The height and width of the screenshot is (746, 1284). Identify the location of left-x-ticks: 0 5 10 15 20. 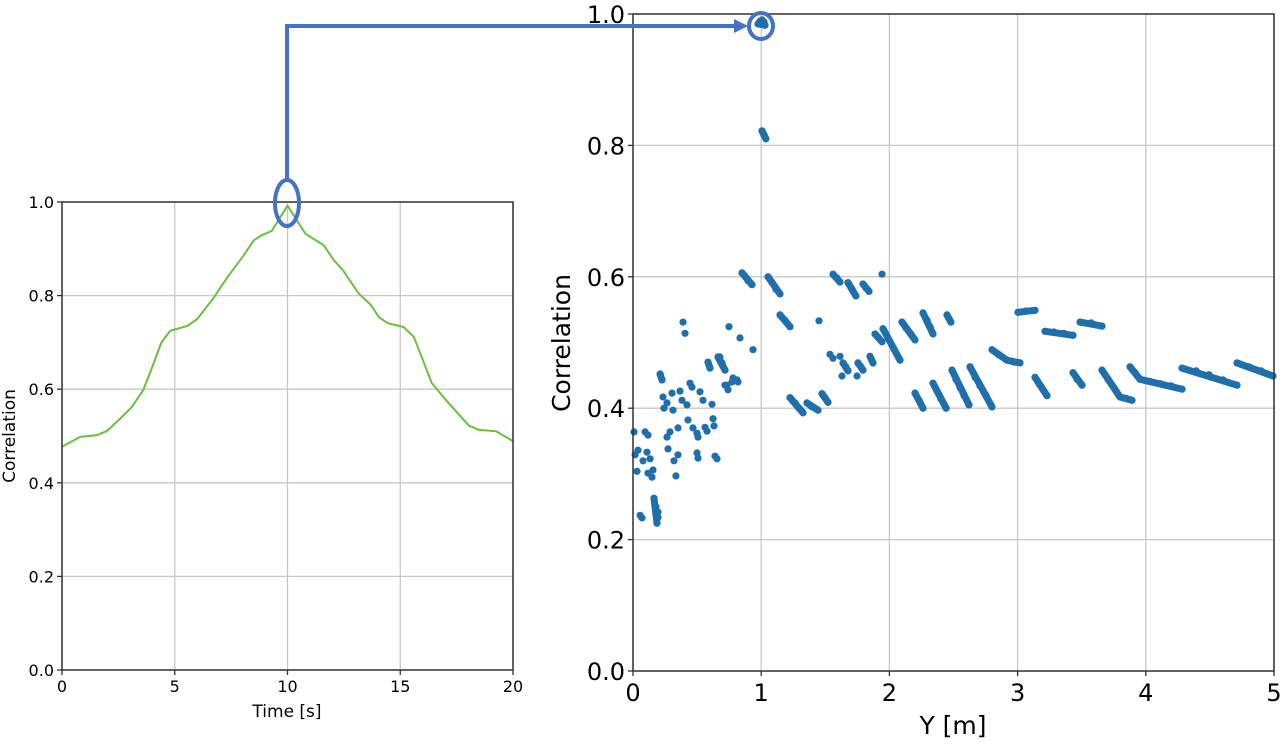
(290, 683).